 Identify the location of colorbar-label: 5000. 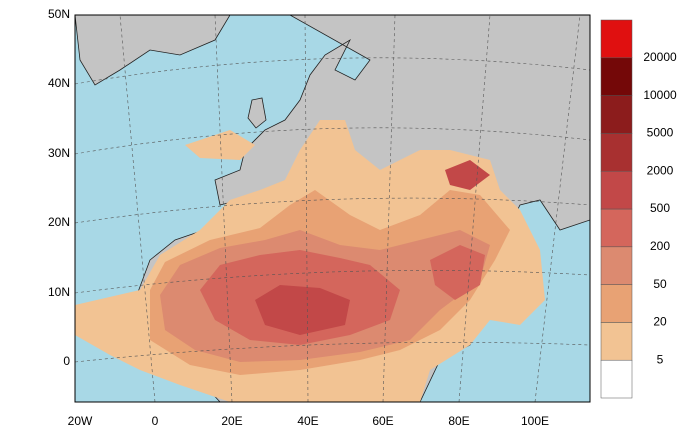
(660, 133).